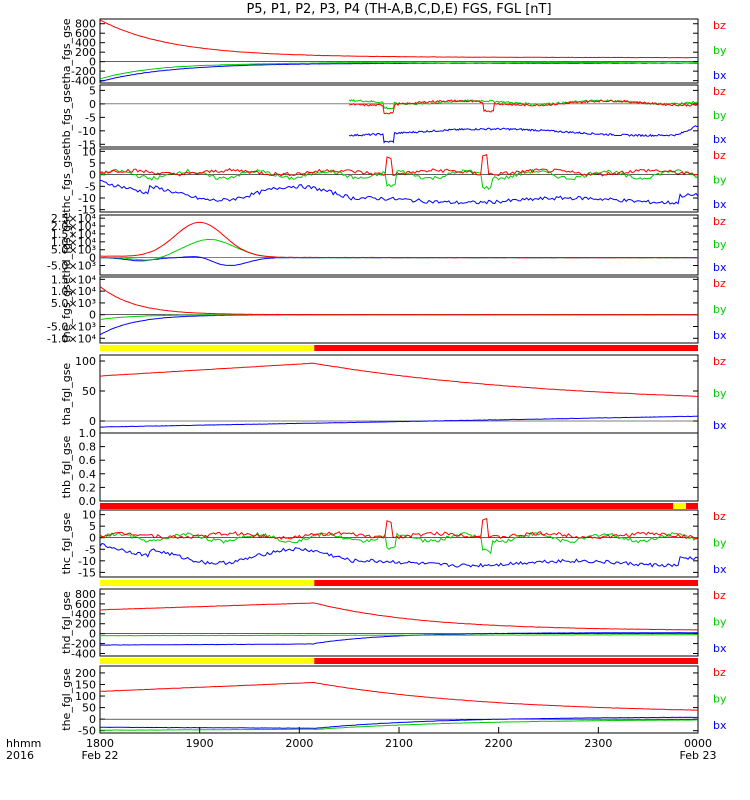  Describe the element at coordinates (100, 743) in the screenshot. I see `x-tick-label: 1800` at that location.